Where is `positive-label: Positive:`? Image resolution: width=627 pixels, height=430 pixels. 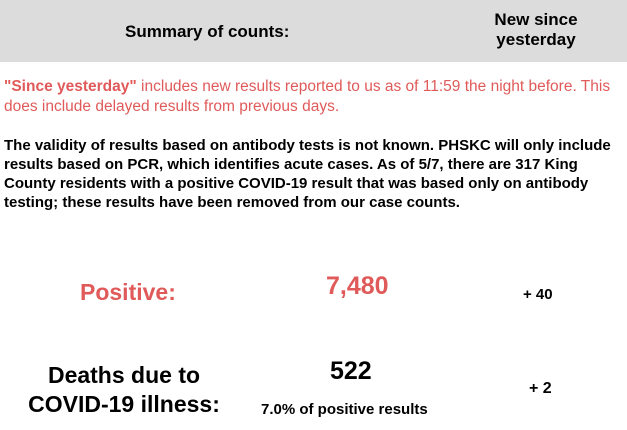 positive-label: Positive: is located at coordinates (128, 292).